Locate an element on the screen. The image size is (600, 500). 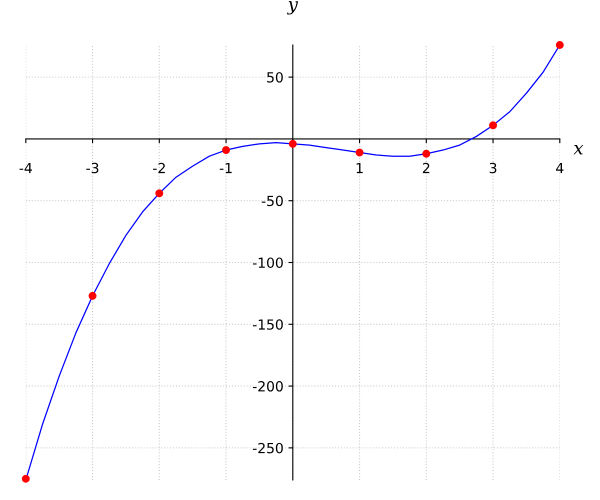
y-axis-title: y is located at coordinates (292, 8).